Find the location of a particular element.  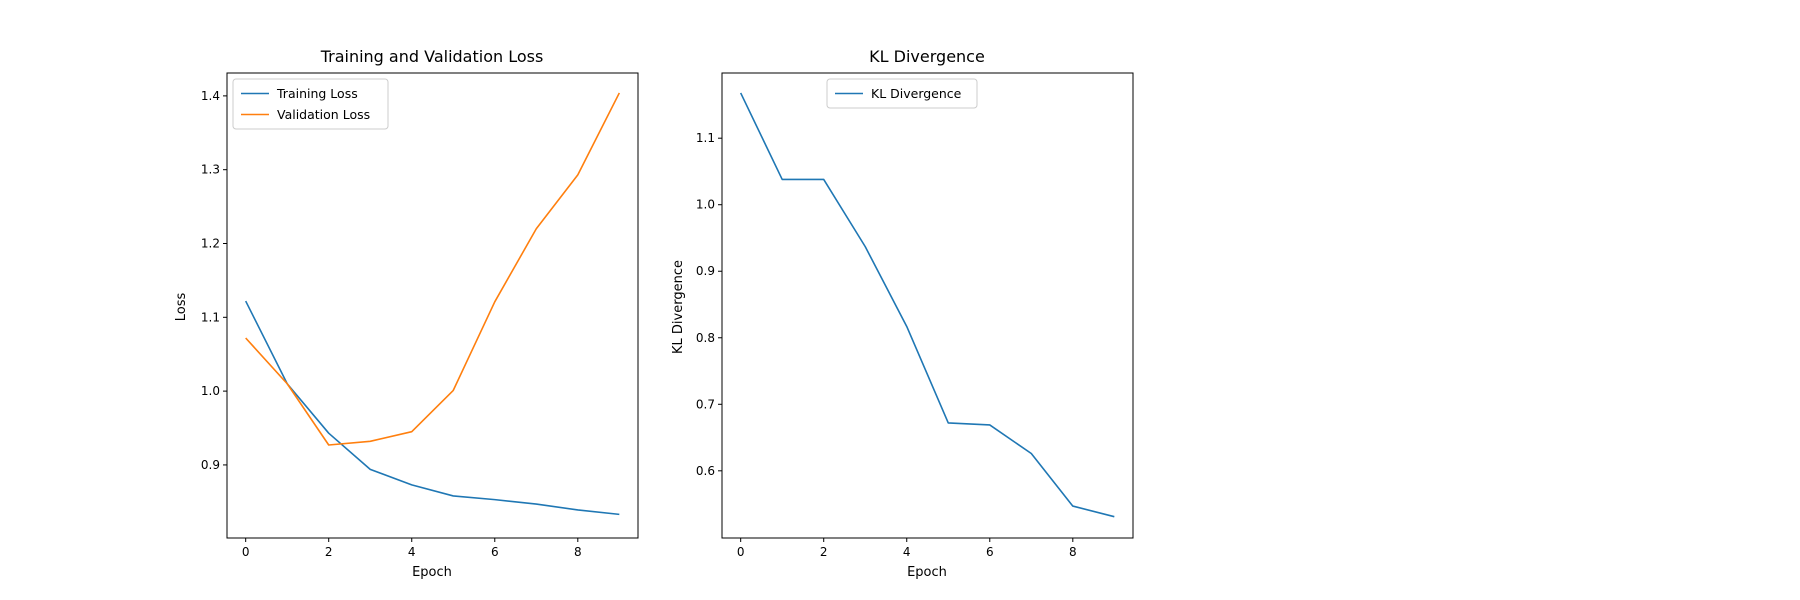

loss-chart-ytick-label: 1.0 is located at coordinates (210, 391).